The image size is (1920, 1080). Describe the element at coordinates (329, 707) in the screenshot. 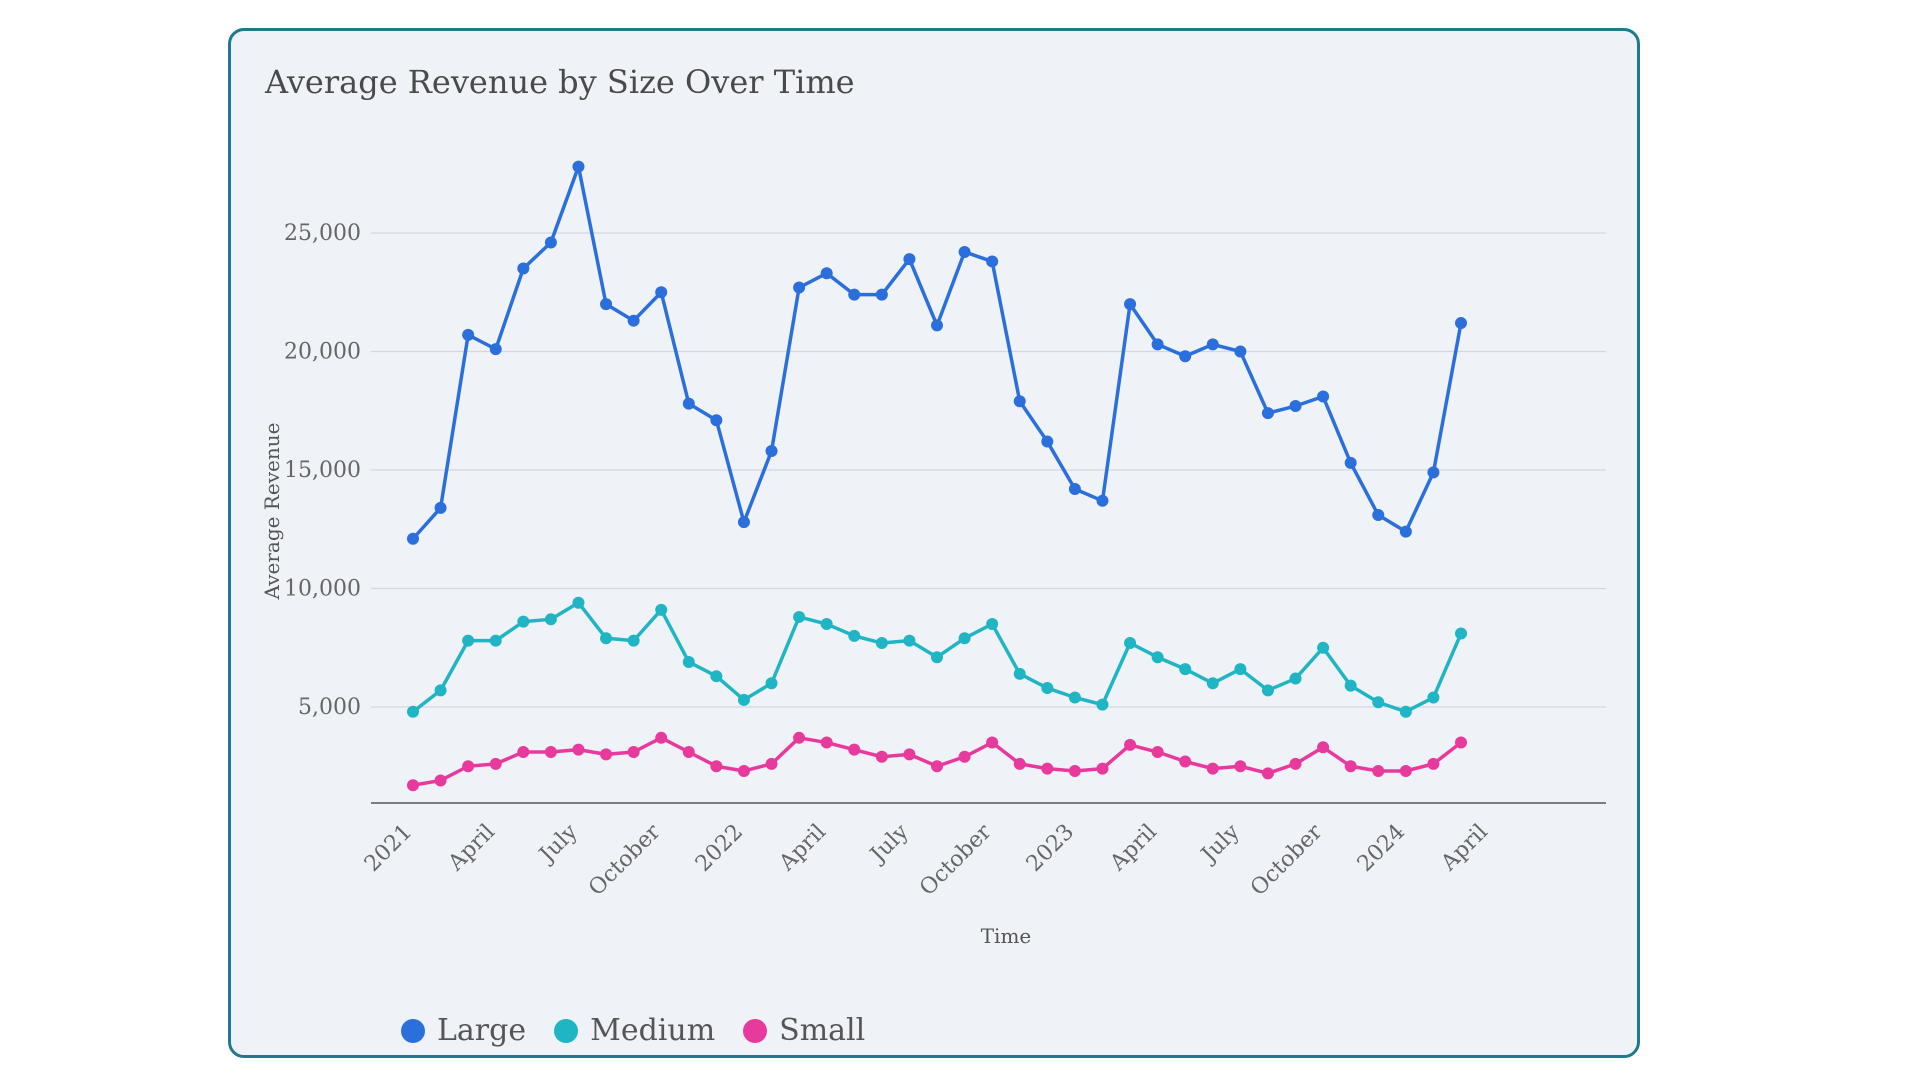

I see `y-tick-label: 5,000` at that location.